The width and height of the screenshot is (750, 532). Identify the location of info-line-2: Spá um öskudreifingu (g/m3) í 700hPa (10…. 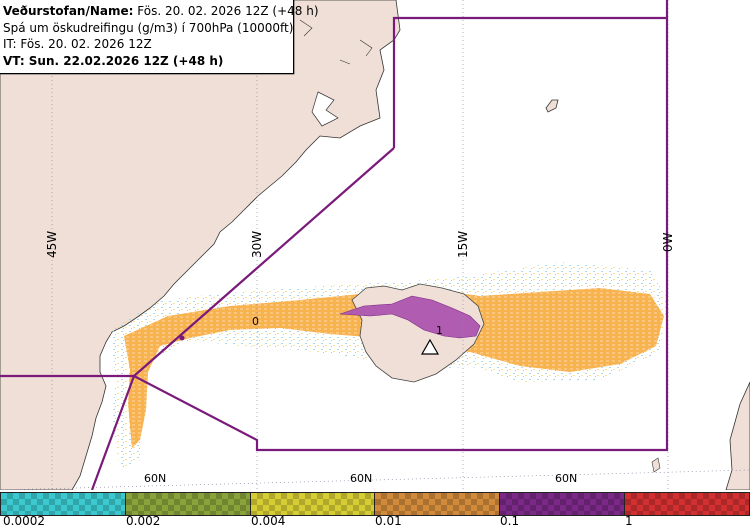
(148, 27).